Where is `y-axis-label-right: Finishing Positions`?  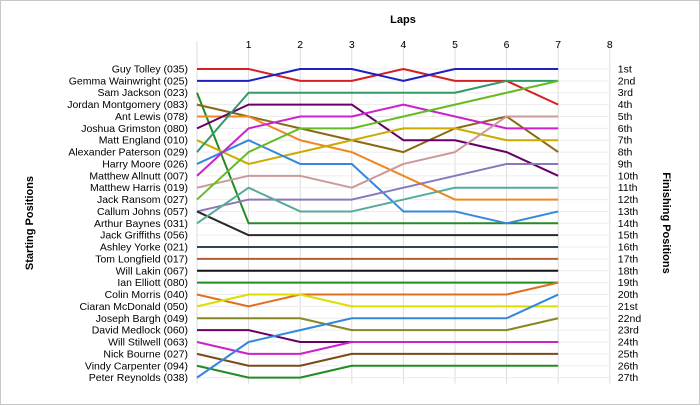
y-axis-label-right: Finishing Positions is located at coordinates (666, 222).